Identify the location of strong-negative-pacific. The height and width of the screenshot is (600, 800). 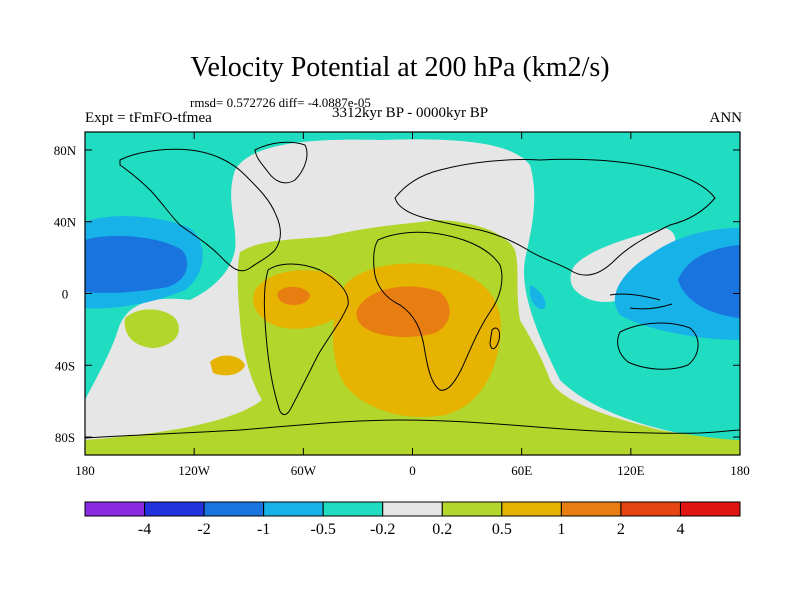
(136, 264).